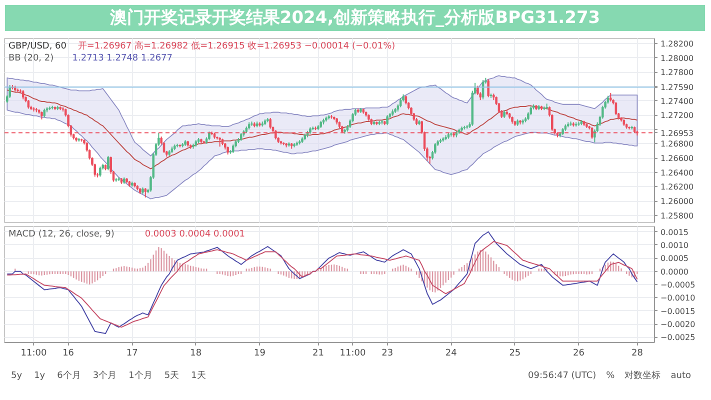  Describe the element at coordinates (677, 215) in the screenshot. I see `y-tick-label: 1.25800` at that location.